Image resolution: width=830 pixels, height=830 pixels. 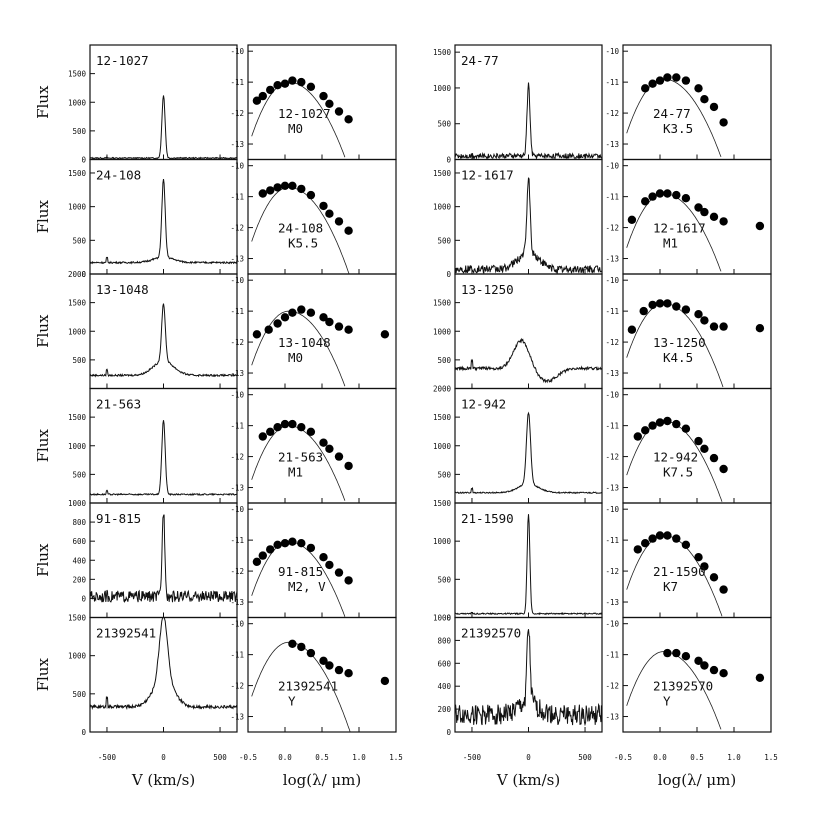 What do you see at coordinates (285, 757) in the screenshot?
I see `x-tick-label: 0.0` at bounding box center [285, 757].